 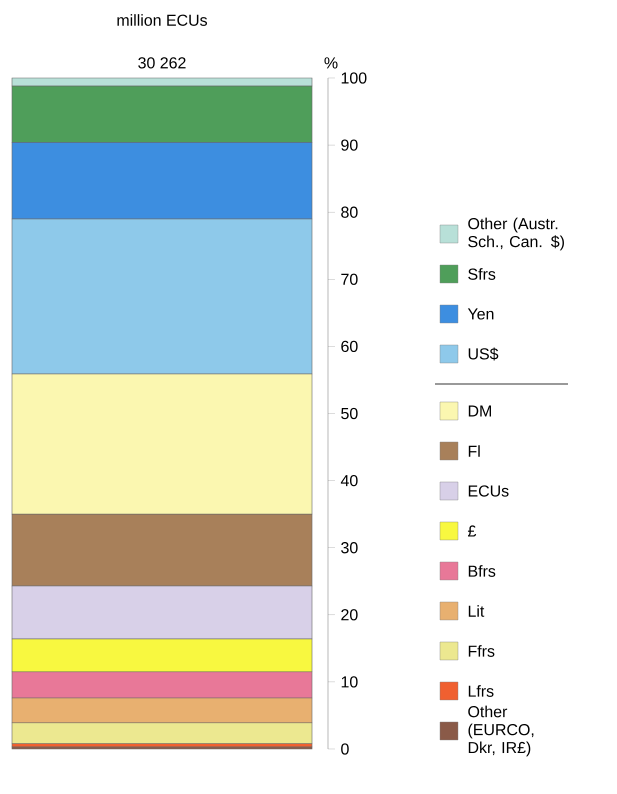 What do you see at coordinates (479, 411) in the screenshot?
I see `legend-label: DM` at bounding box center [479, 411].